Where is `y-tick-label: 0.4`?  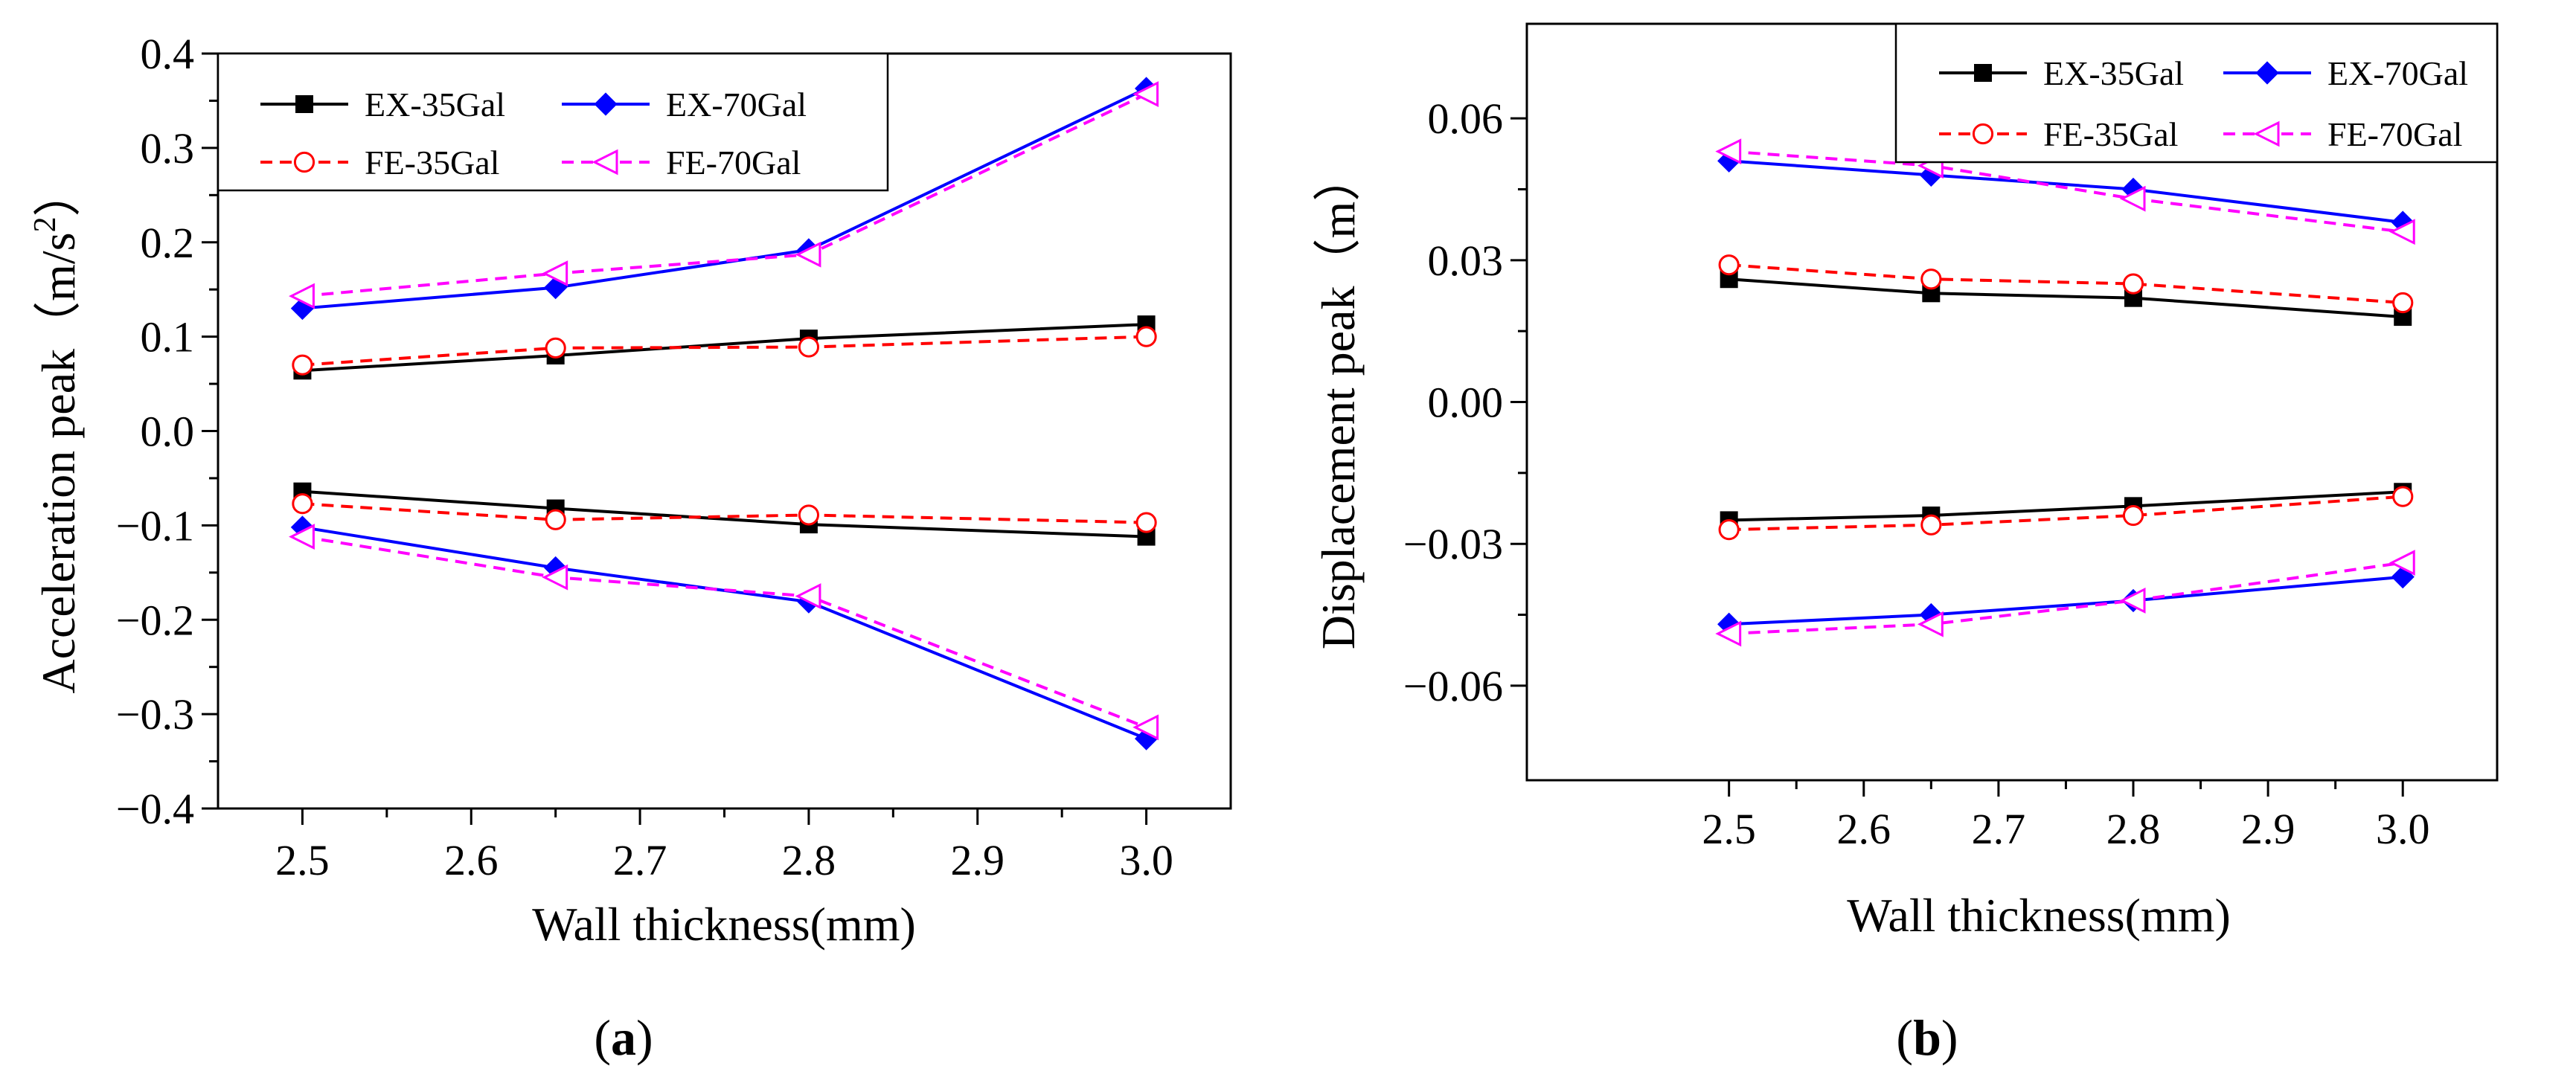
y-tick-label: 0.4 is located at coordinates (168, 54).